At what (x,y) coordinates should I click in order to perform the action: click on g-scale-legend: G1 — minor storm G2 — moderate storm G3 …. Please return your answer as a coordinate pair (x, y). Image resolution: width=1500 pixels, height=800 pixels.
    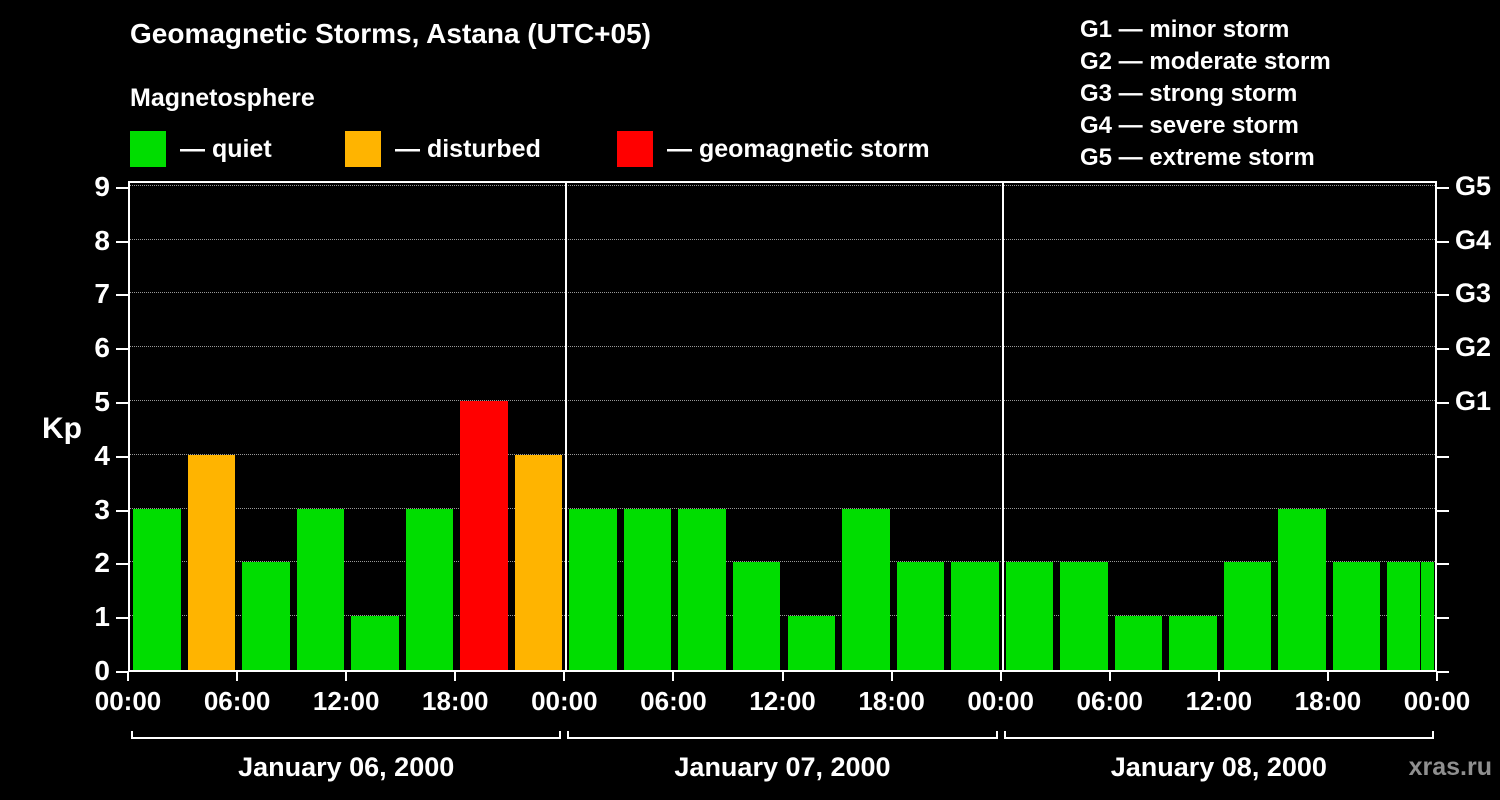
    Looking at the image, I should click on (1205, 94).